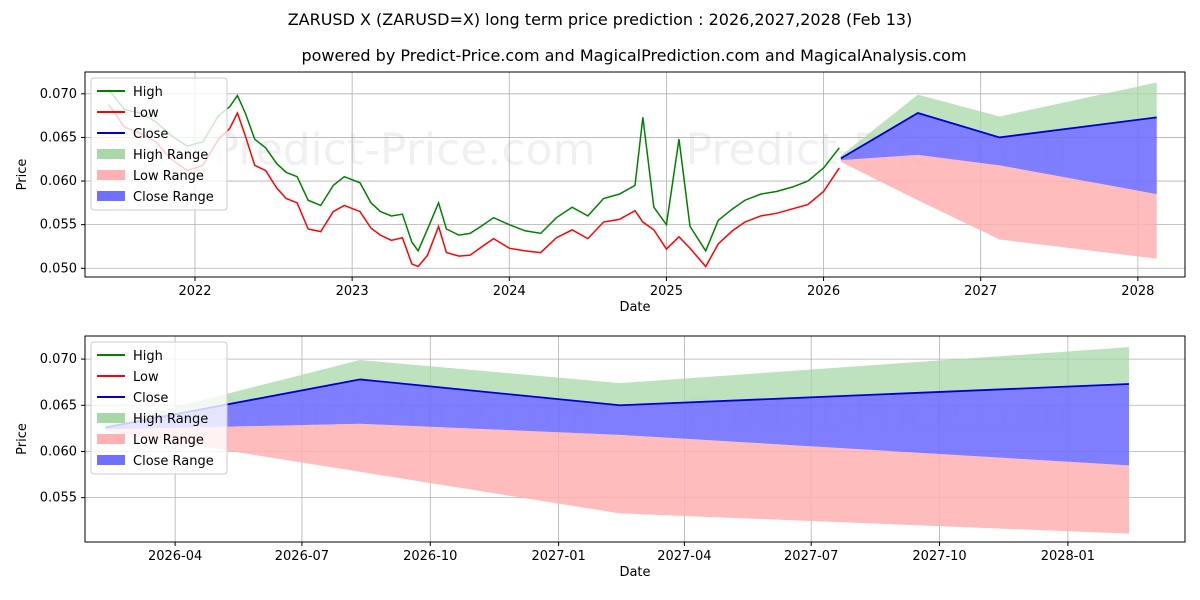 Image resolution: width=1200 pixels, height=600 pixels. Describe the element at coordinates (194, 291) in the screenshot. I see `x-tick-label: 2022` at that location.